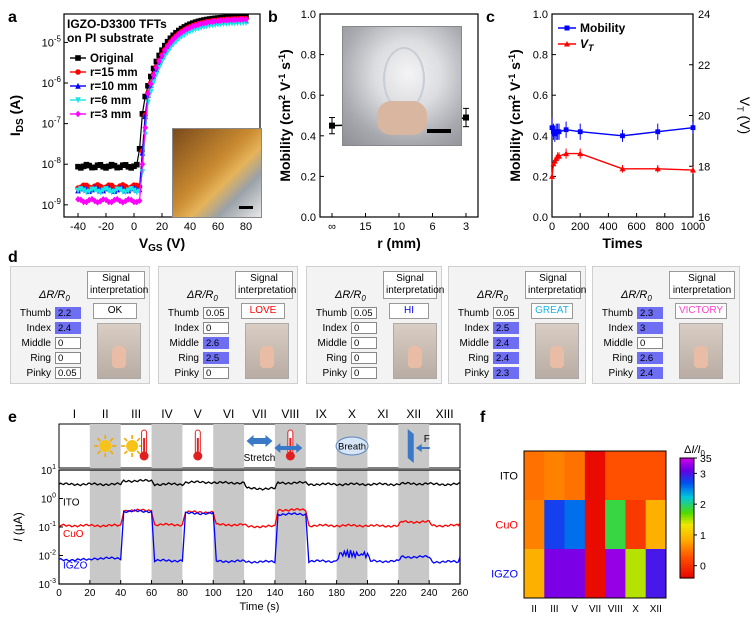 The height and width of the screenshot is (617, 752). What do you see at coordinates (344, 374) in the screenshot?
I see `finger-row: Pinky 0` at bounding box center [344, 374].